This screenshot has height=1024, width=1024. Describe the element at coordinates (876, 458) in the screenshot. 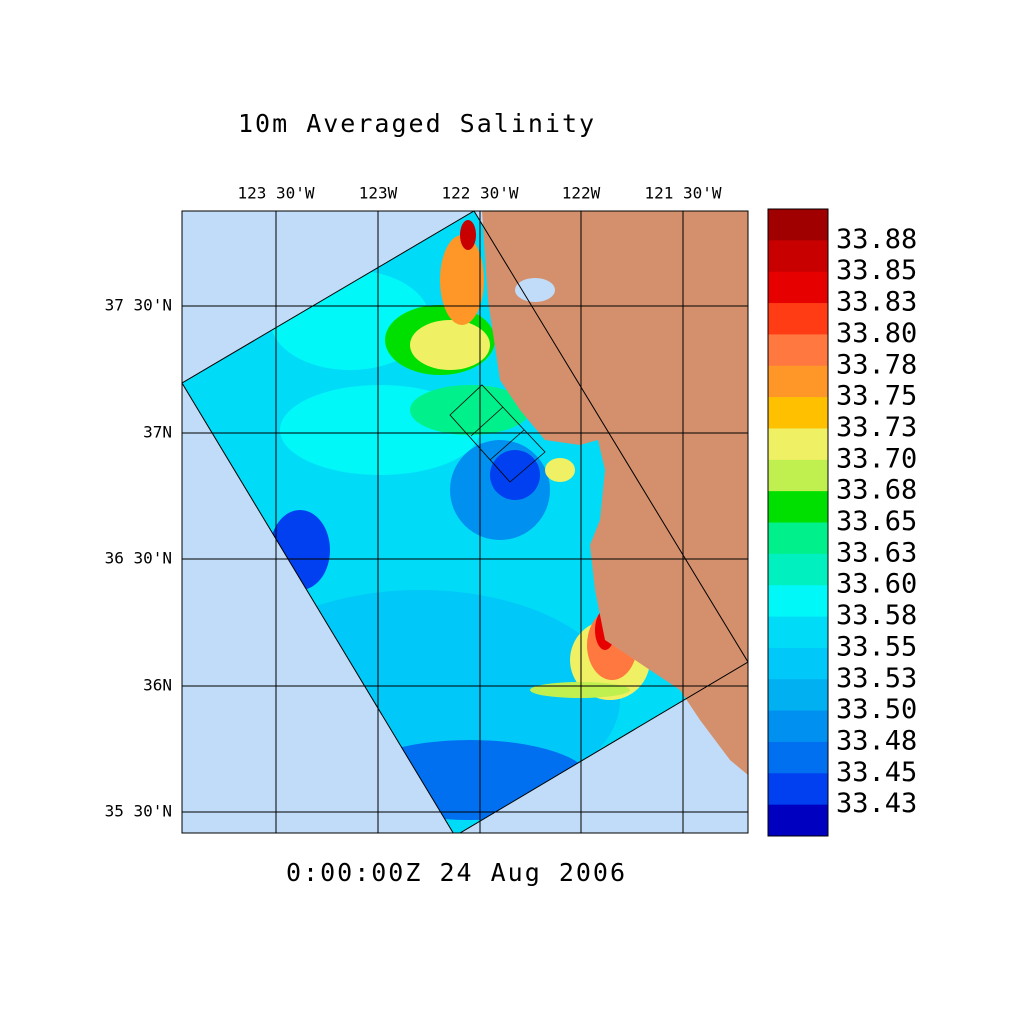

I see `colorbar-label: 33.70` at that location.